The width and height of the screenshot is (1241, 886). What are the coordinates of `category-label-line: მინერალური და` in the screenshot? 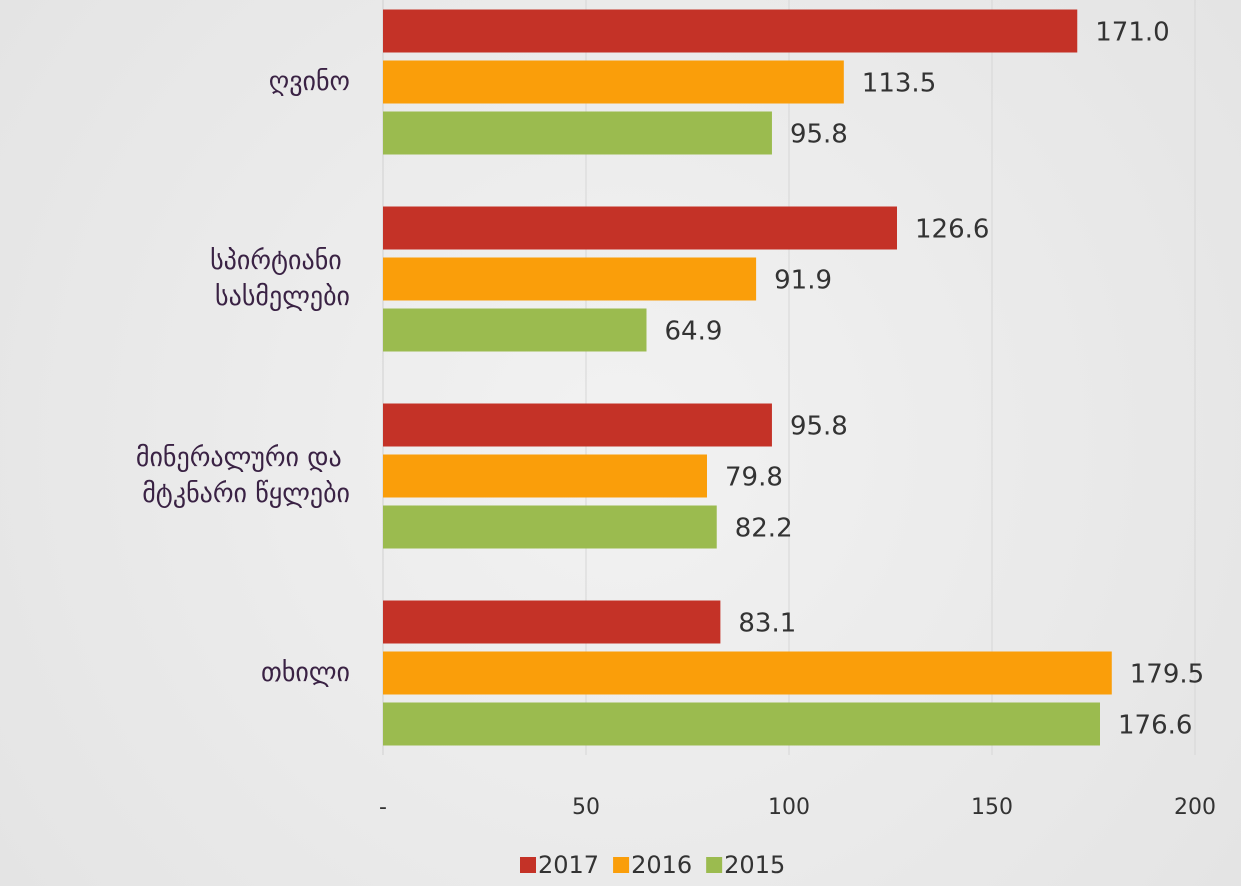 It's located at (243, 458).